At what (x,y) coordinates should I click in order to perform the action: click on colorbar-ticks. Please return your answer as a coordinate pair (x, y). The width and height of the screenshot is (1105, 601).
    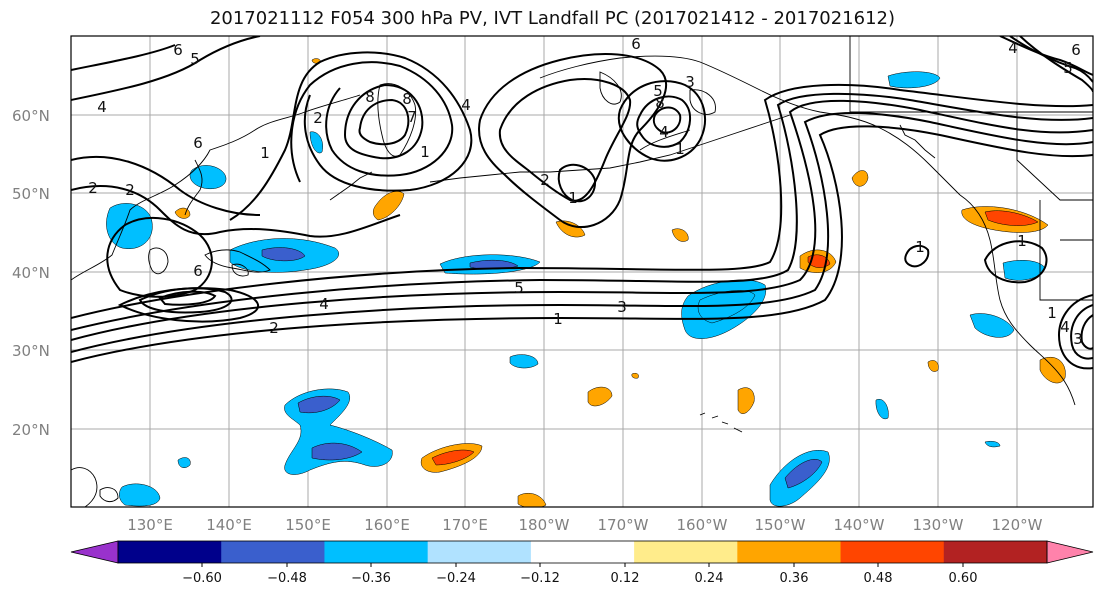
    Looking at the image, I should click on (582, 565).